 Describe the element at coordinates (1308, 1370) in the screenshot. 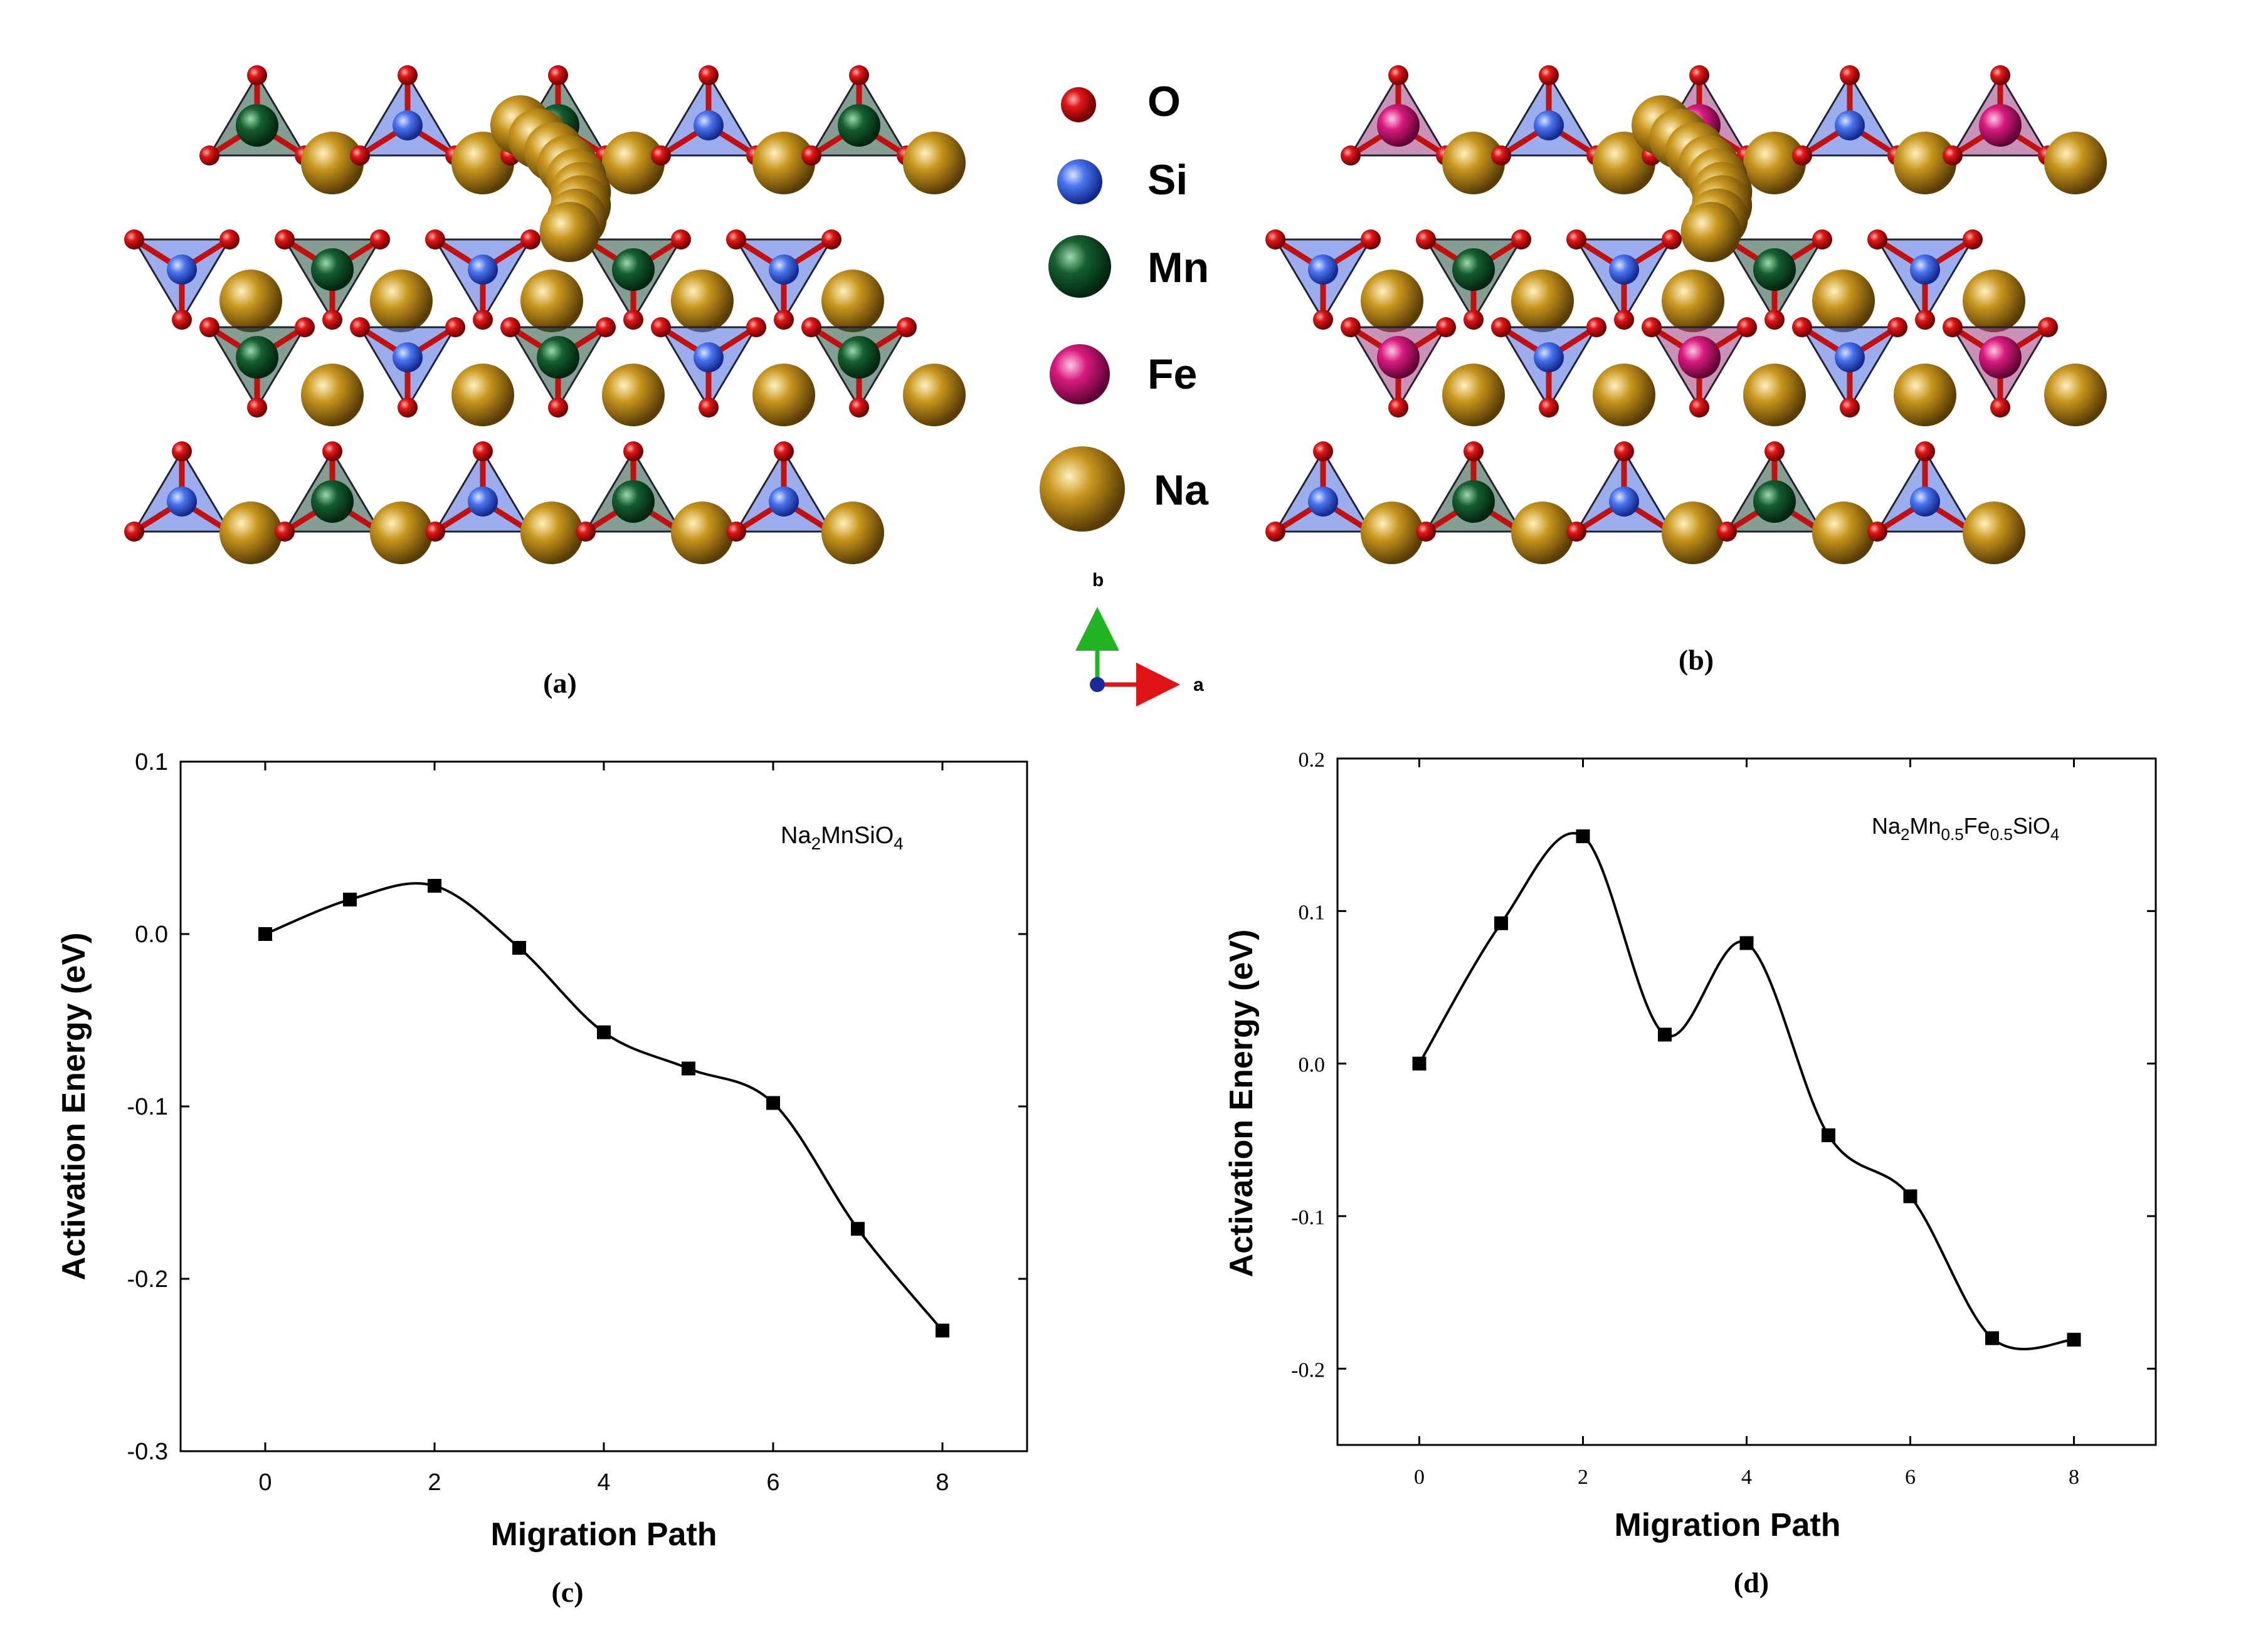

I see `y-tick-label: -0.2` at that location.